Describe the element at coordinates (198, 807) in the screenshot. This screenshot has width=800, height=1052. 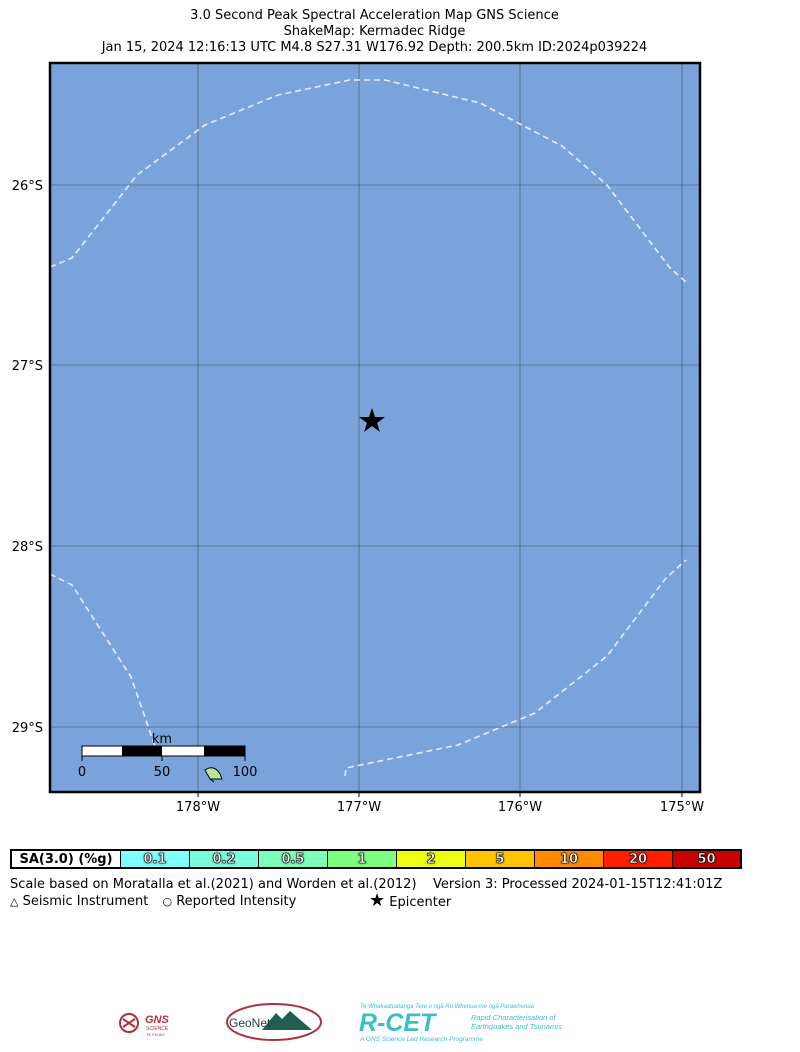
I see `lon-label-178: 178°W` at that location.